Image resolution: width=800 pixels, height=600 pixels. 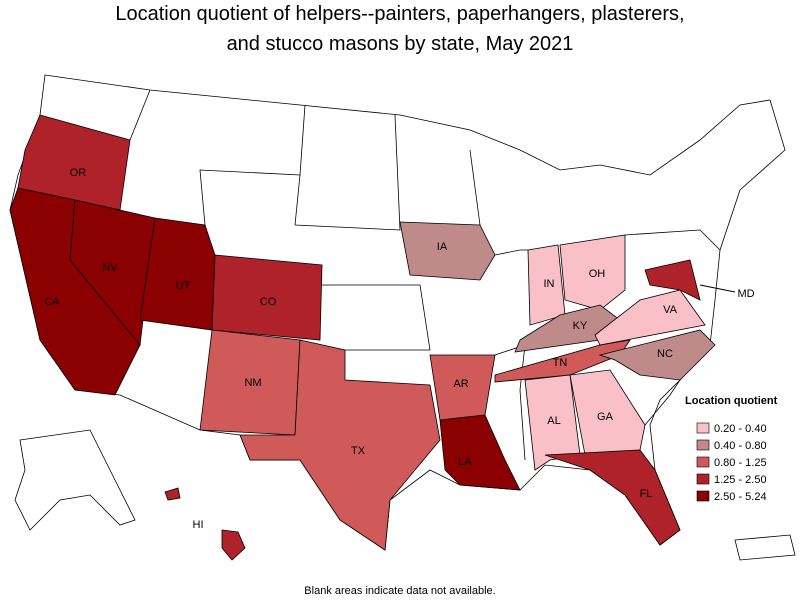 I want to click on state-label: AL, so click(x=553, y=421).